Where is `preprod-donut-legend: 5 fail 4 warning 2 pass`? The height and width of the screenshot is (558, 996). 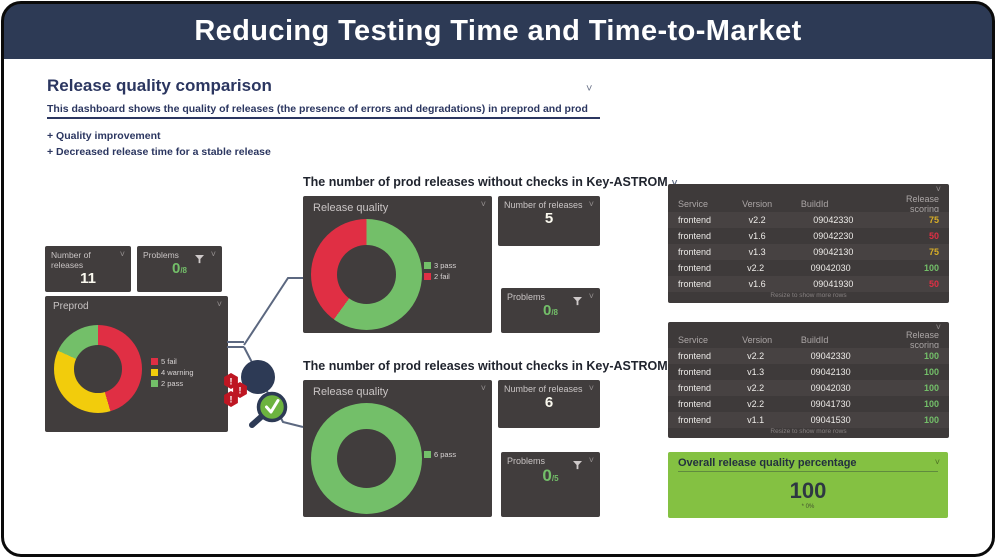
preprod-donut-legend: 5 fail 4 warning 2 pass is located at coordinates (172, 372).